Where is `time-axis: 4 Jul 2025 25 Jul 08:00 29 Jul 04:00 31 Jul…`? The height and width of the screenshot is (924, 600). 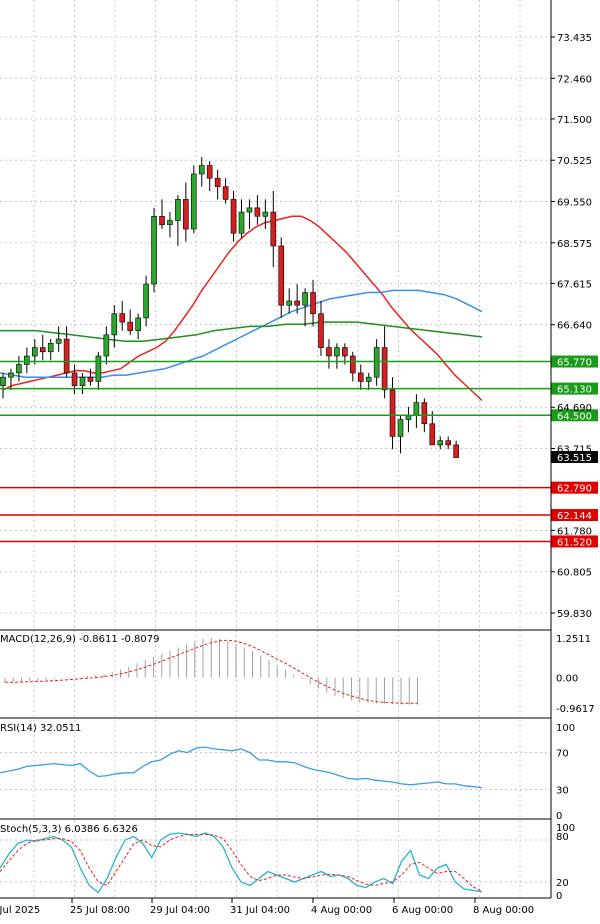 time-axis: 4 Jul 2025 25 Jul 08:00 29 Jul 04:00 31 Jul… is located at coordinates (267, 907).